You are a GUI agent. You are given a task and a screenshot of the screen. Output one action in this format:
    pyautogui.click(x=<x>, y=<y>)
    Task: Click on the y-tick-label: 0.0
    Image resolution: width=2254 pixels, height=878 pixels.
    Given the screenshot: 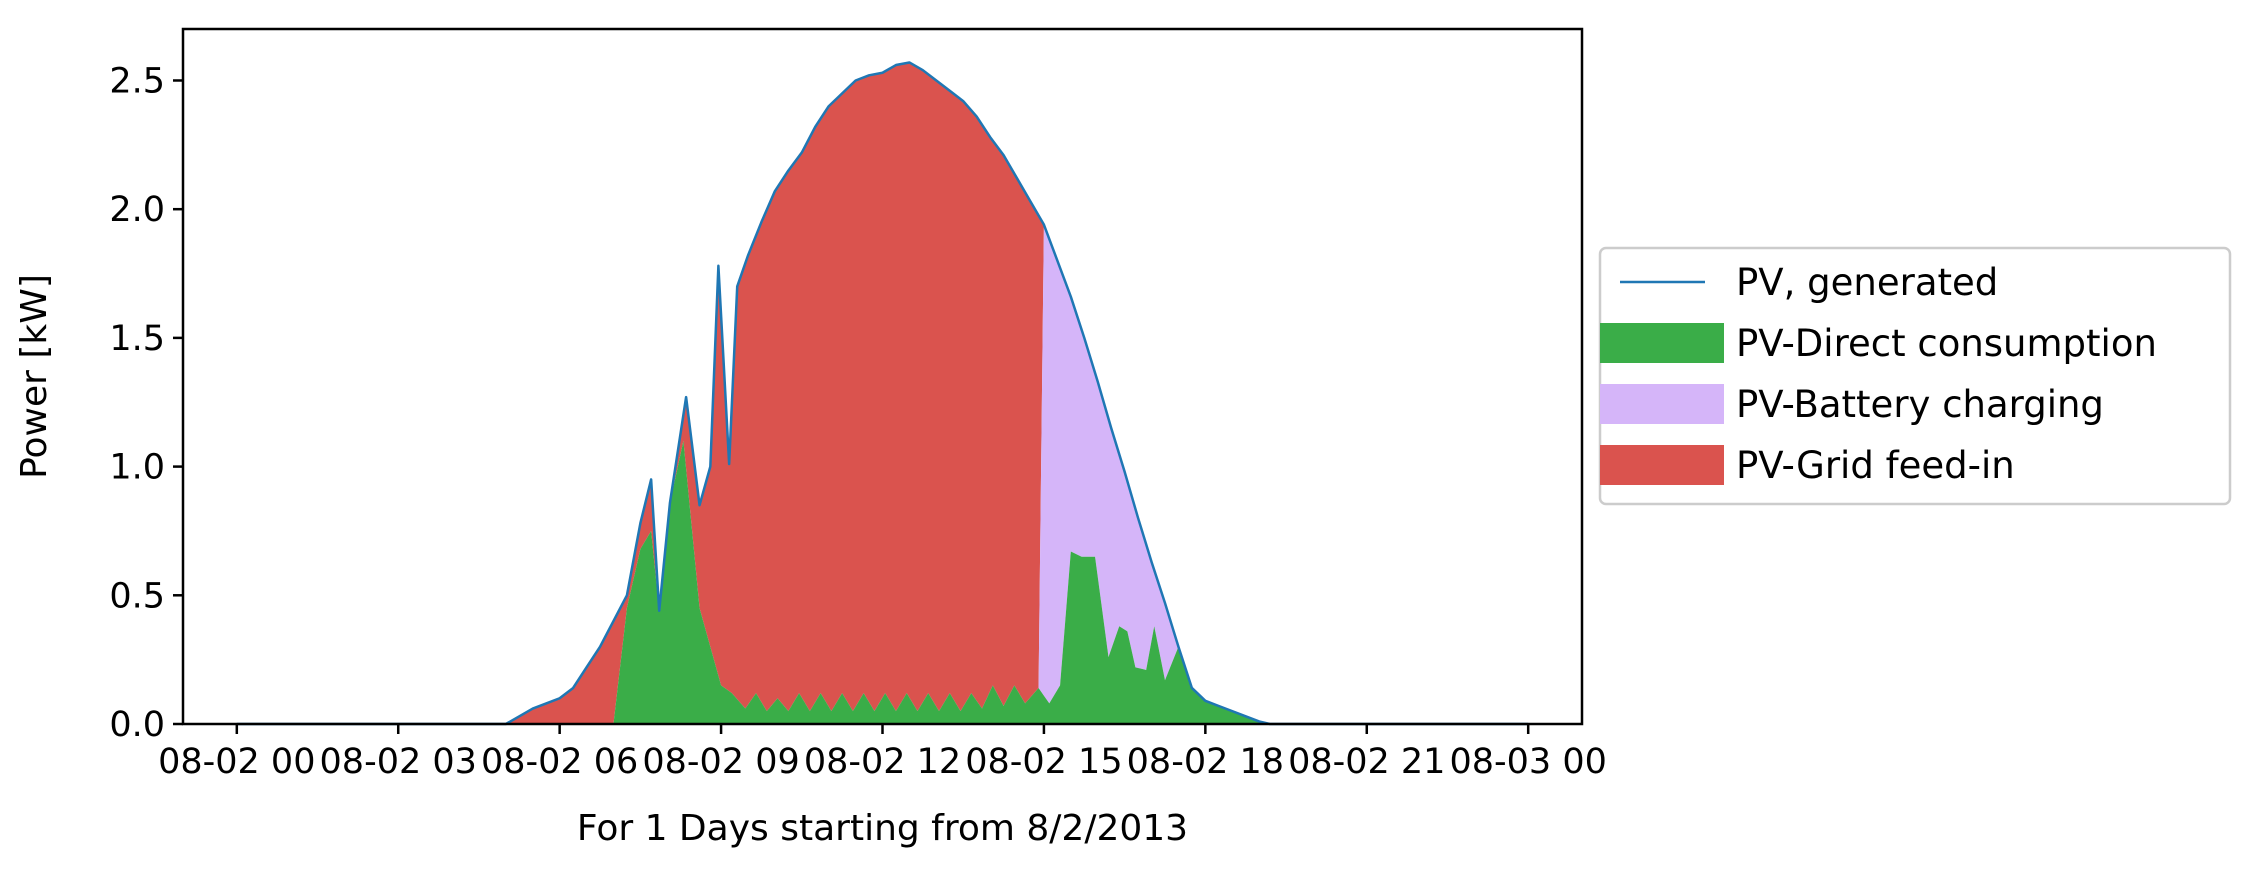 What is the action you would take?
    pyautogui.click(x=137, y=725)
    